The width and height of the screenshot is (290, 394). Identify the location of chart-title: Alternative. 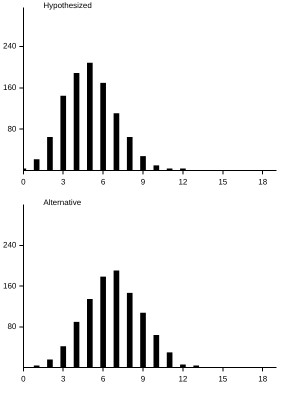
(62, 203).